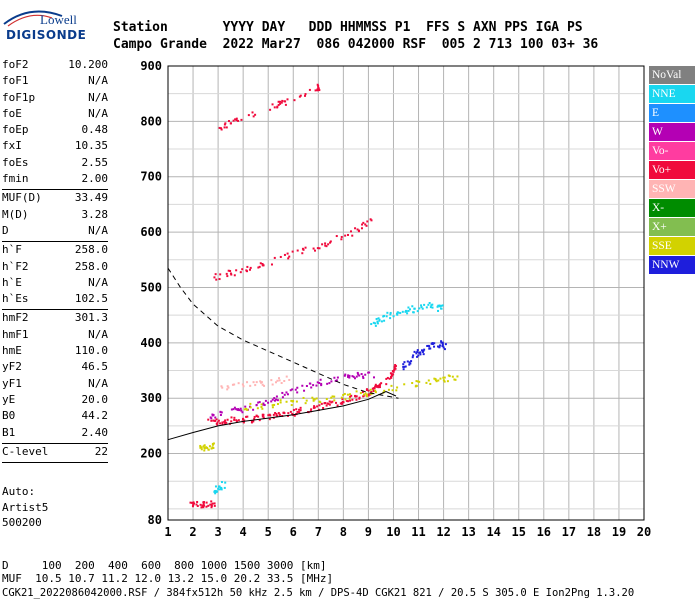 The height and width of the screenshot is (600, 700). What do you see at coordinates (519, 532) in the screenshot?
I see `x-tick-label: 15` at bounding box center [519, 532].